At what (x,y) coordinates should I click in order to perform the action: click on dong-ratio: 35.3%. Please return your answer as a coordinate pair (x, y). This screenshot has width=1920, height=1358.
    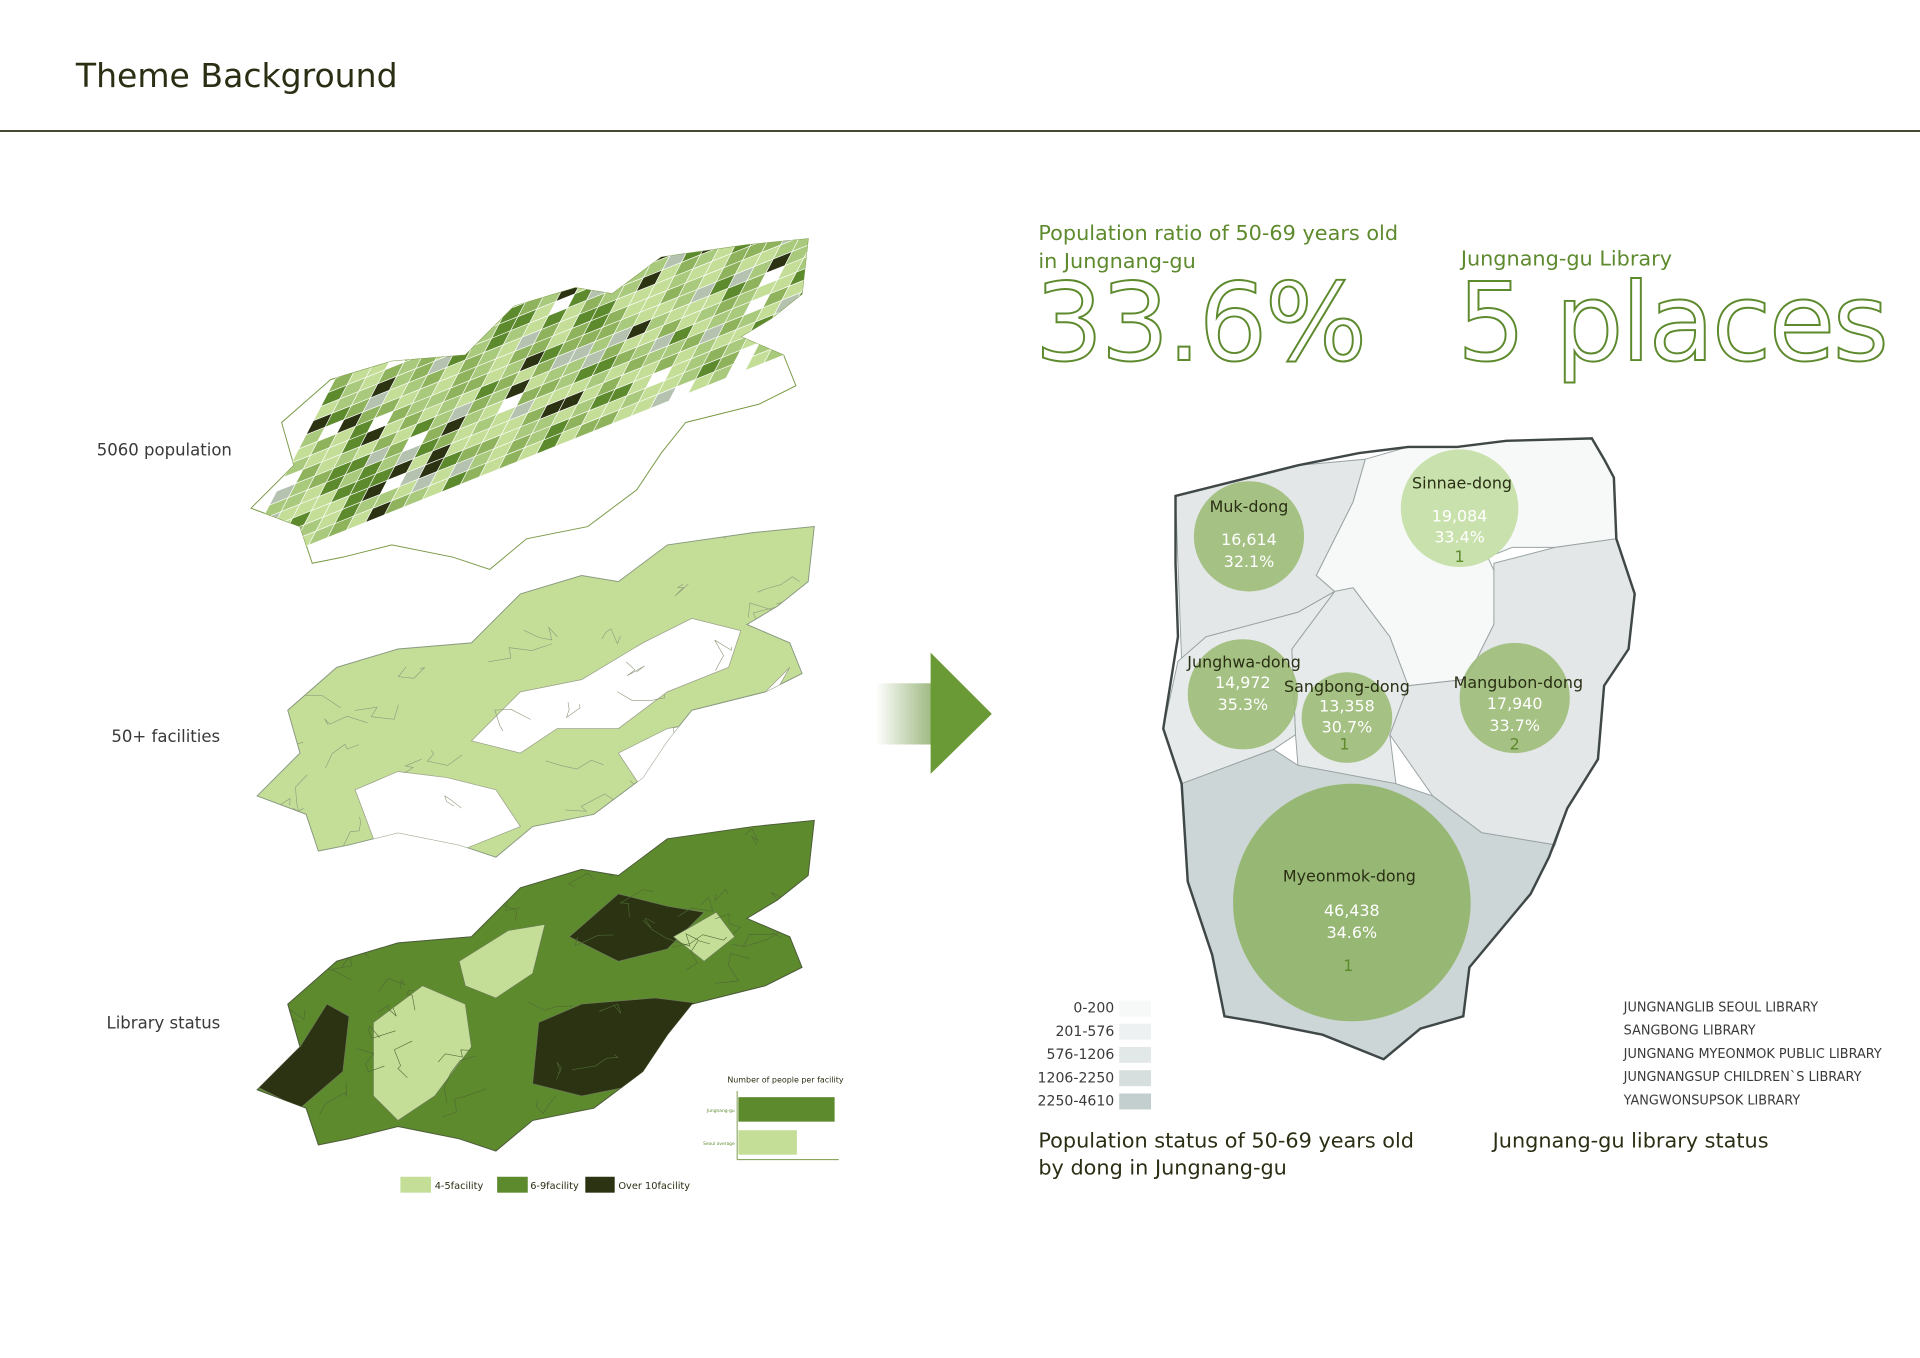
    Looking at the image, I should click on (1243, 704).